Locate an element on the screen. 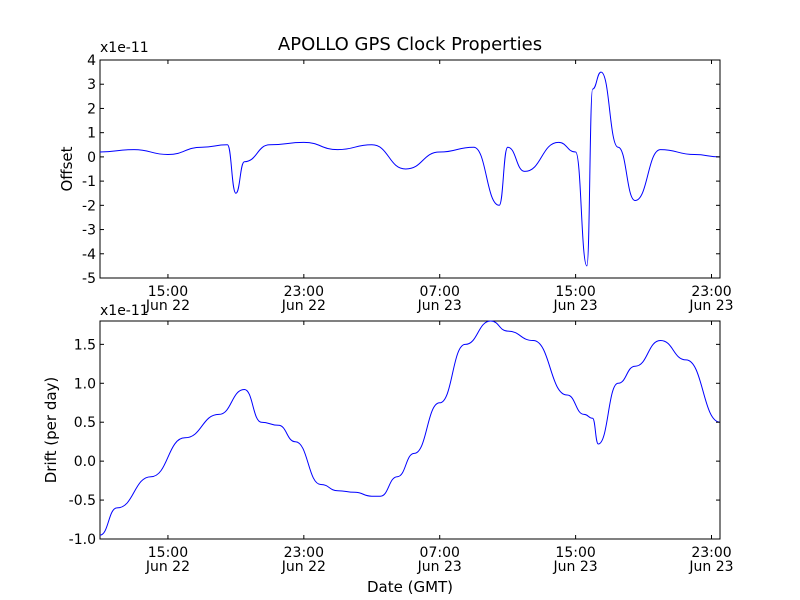 The image size is (800, 600). y-tick-label: 0.5 is located at coordinates (85, 423).